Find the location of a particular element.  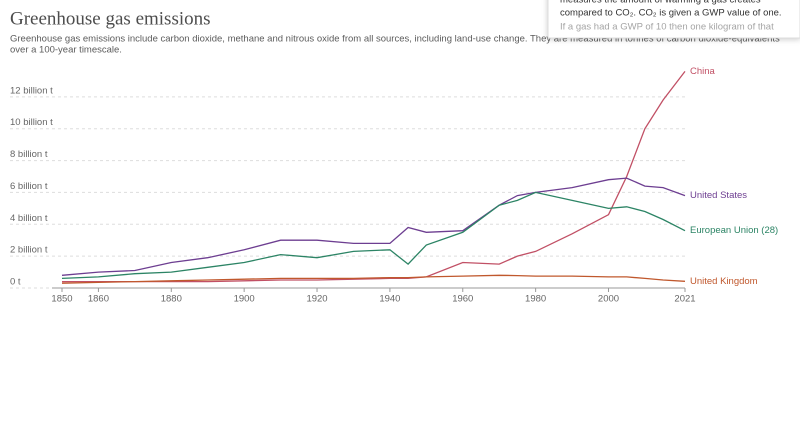

x-tick-label: 1850 is located at coordinates (61, 299).